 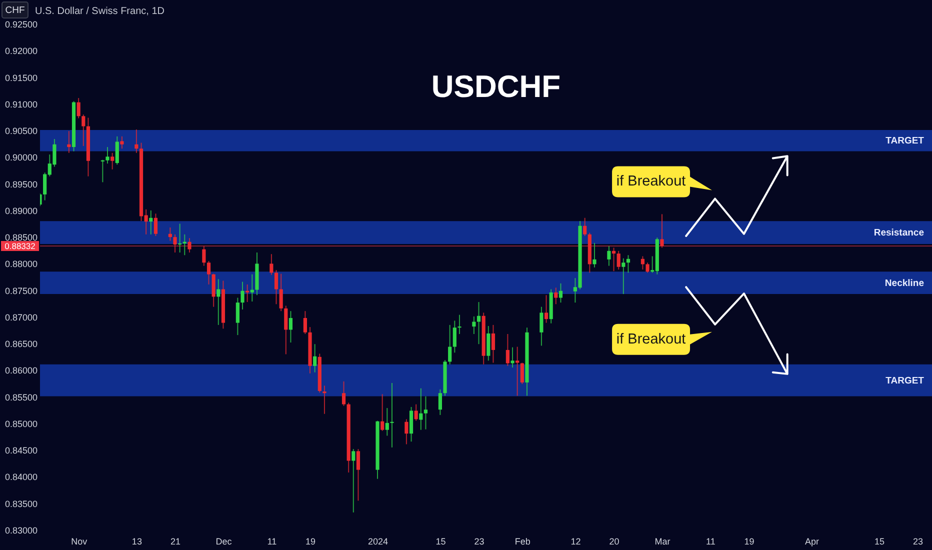 I want to click on x-tick-label: 2024, so click(x=378, y=541).